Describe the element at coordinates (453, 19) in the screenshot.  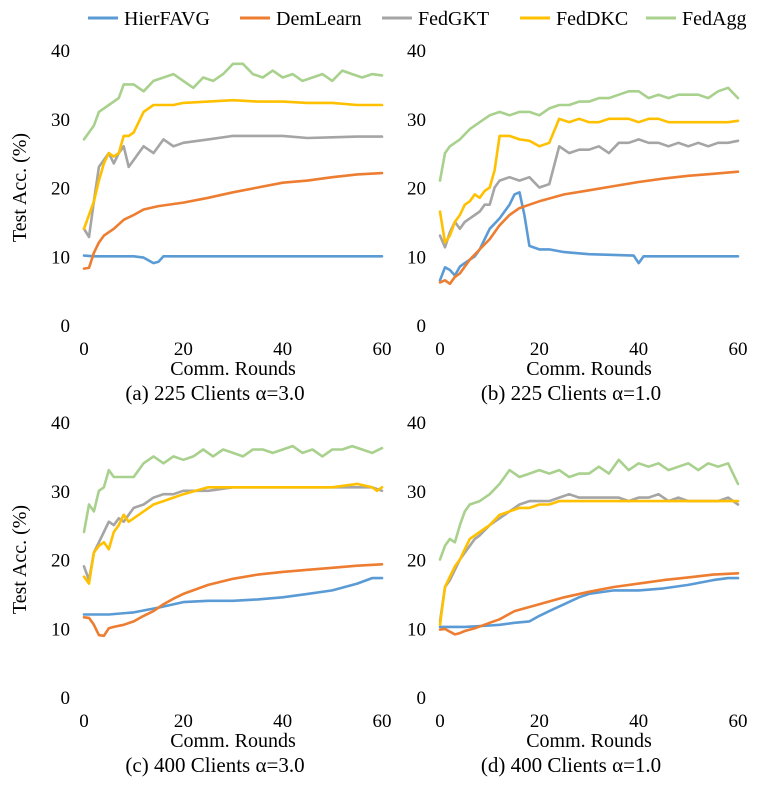
I see `legend-label-fedgkt: FedGKT` at that location.